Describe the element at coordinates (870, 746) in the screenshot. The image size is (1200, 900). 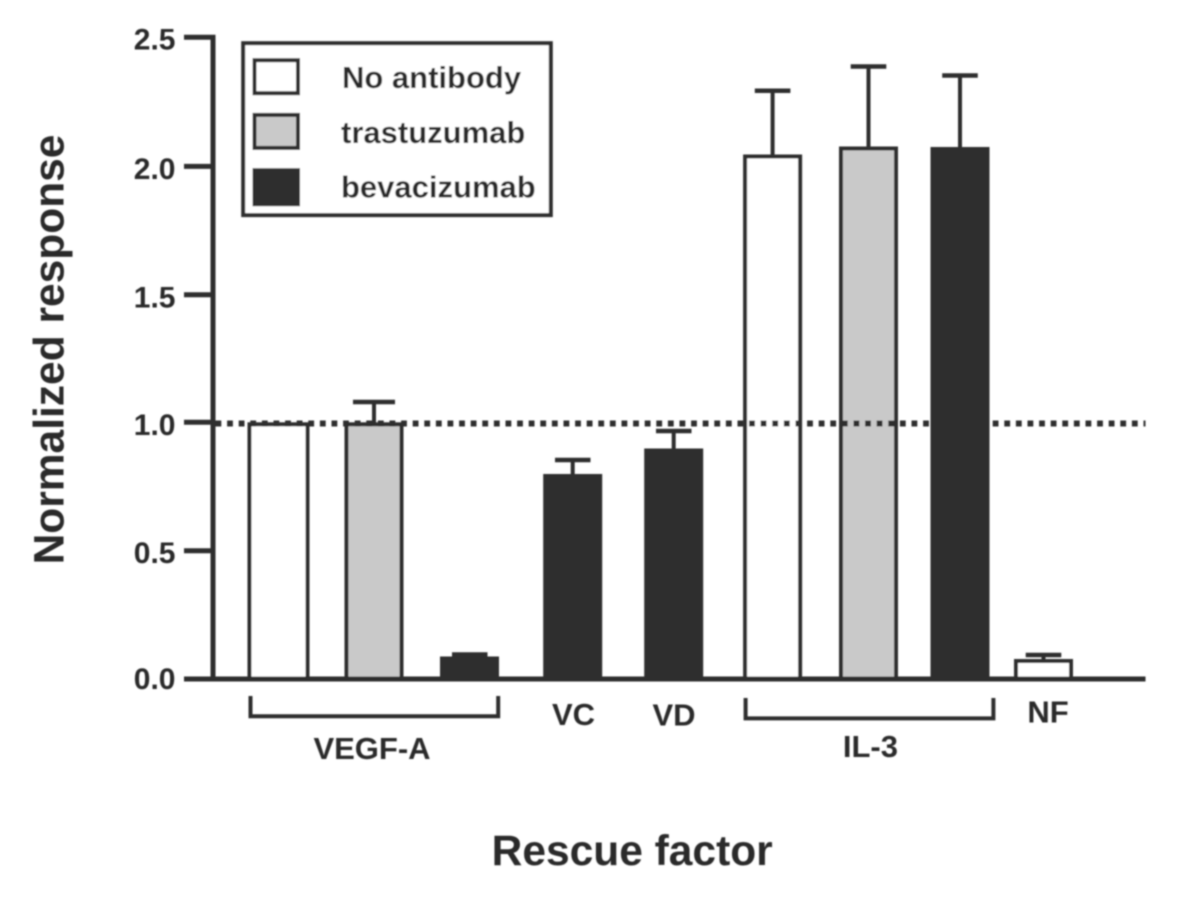
I see `svg-text: IL-3` at that location.